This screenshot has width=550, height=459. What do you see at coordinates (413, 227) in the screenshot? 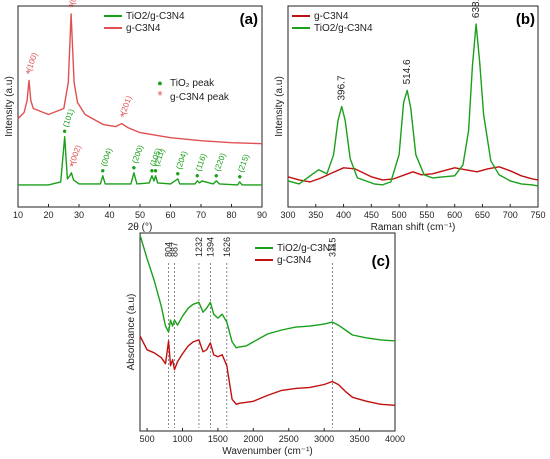
I see `x-axis-label: Raman shift (cm⁻¹)` at bounding box center [413, 227].